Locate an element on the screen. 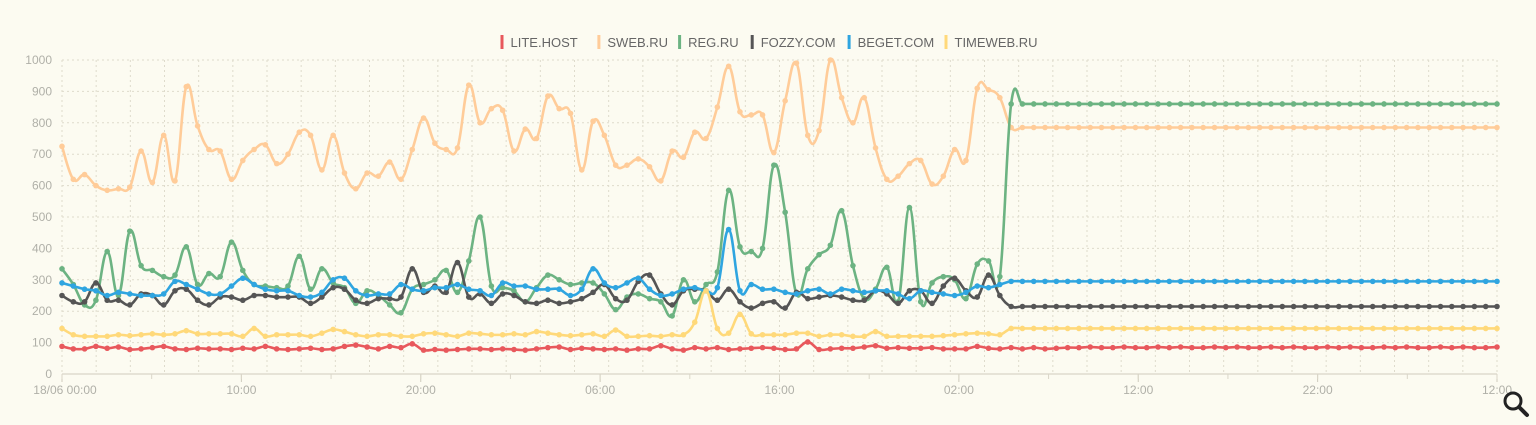  legend-item: FOZZY.COM is located at coordinates (793, 42).